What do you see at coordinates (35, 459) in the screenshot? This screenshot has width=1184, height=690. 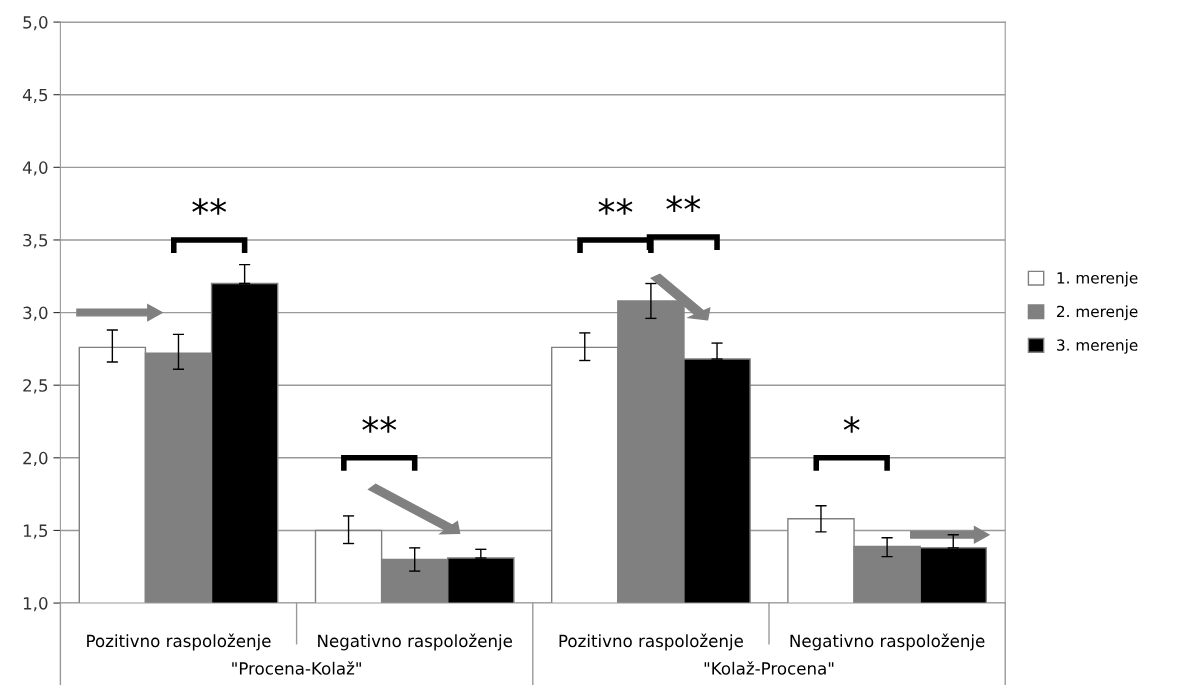 I see `y-tick-label: 2,0` at bounding box center [35, 459].